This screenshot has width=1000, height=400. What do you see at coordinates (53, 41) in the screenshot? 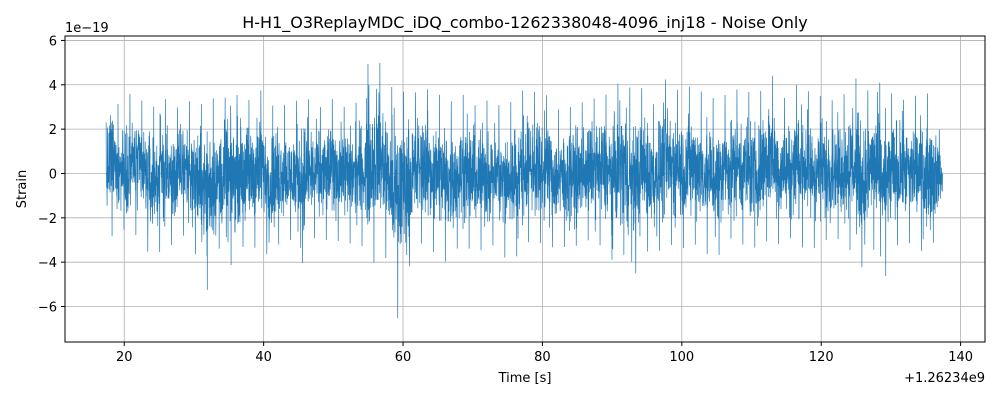
I see `y-tick-label: 6` at bounding box center [53, 41].